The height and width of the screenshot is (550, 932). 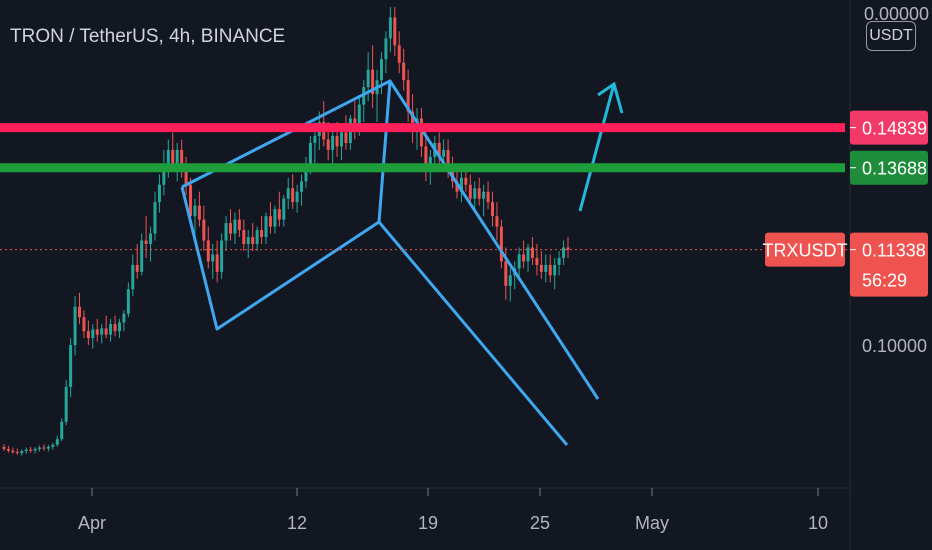 What do you see at coordinates (610, 97) in the screenshot?
I see `breakout-arrow-head` at bounding box center [610, 97].